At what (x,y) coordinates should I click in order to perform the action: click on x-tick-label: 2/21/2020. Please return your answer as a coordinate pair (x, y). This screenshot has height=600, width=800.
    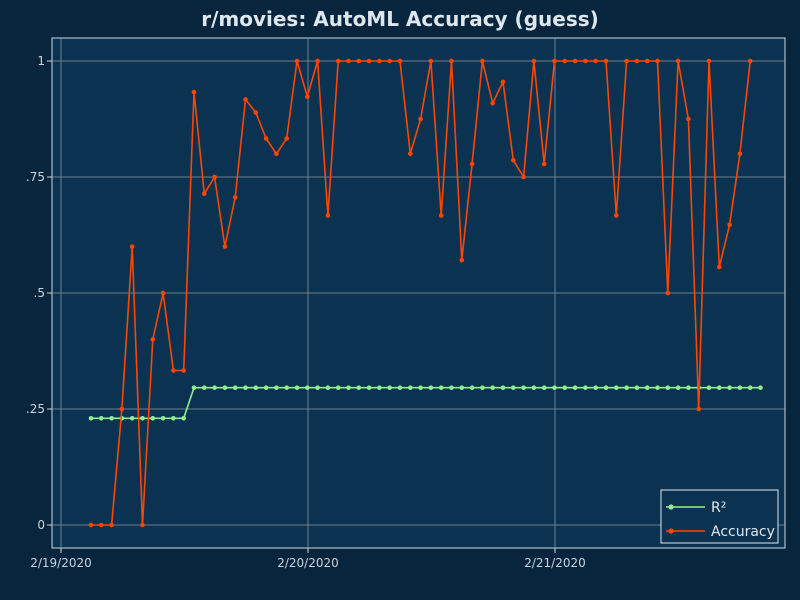
    Looking at the image, I should click on (555, 563).